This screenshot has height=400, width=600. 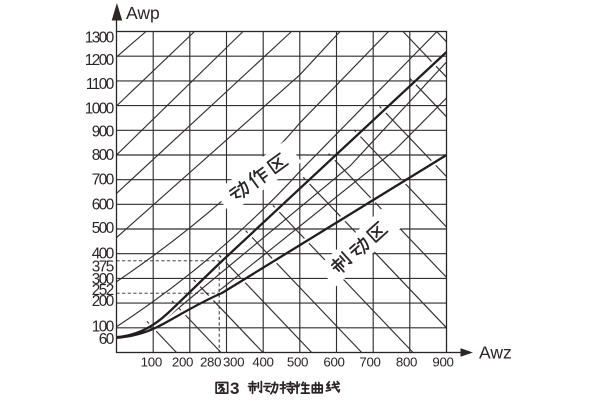 I want to click on svg-text: 1100, so click(x=100, y=84).